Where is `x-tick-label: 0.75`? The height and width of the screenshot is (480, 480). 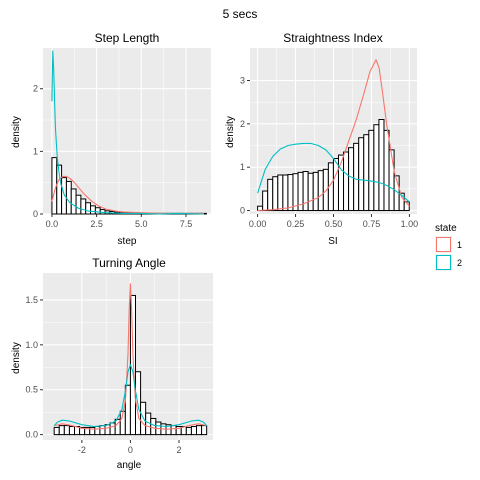 x-tick-label: 0.75 is located at coordinates (372, 224).